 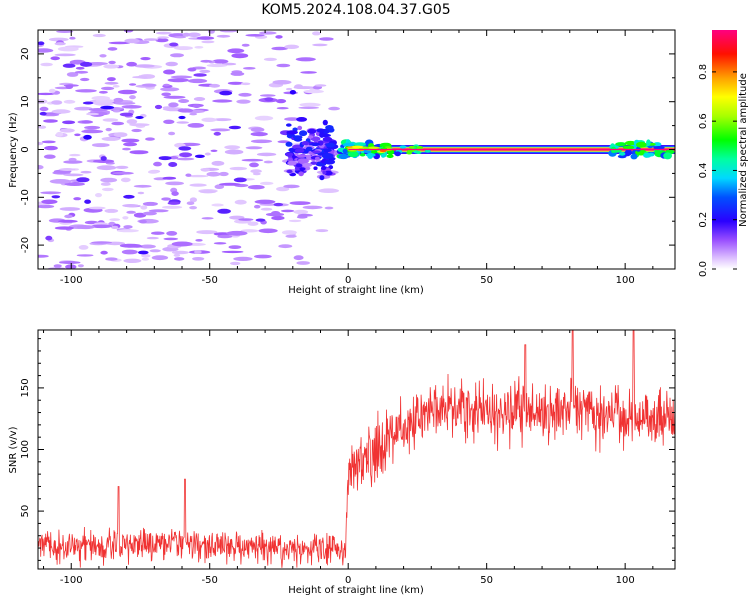 I want to click on snr-y-axis-label: SNR (v/v), so click(x=13, y=449).